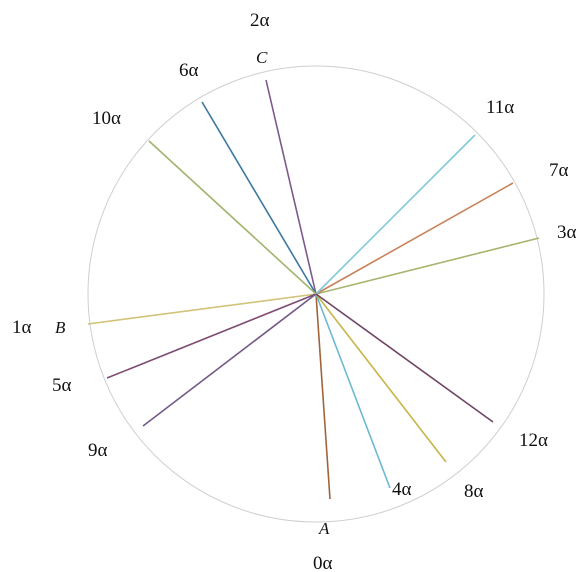  What do you see at coordinates (324, 528) in the screenshot?
I see `point-label-a: A` at bounding box center [324, 528].